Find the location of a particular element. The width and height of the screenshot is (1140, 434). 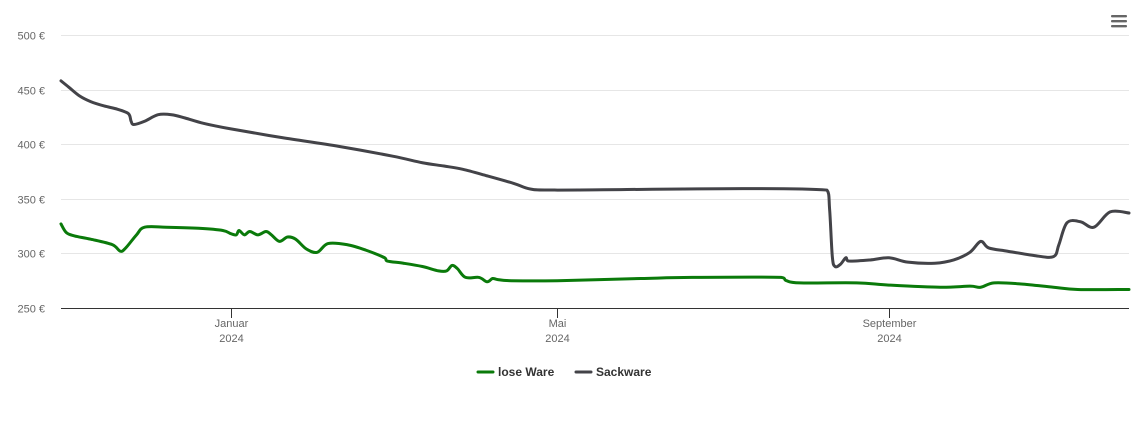

x-axis: Januar 2024 Mai 2024 September 2024 is located at coordinates (595, 326).